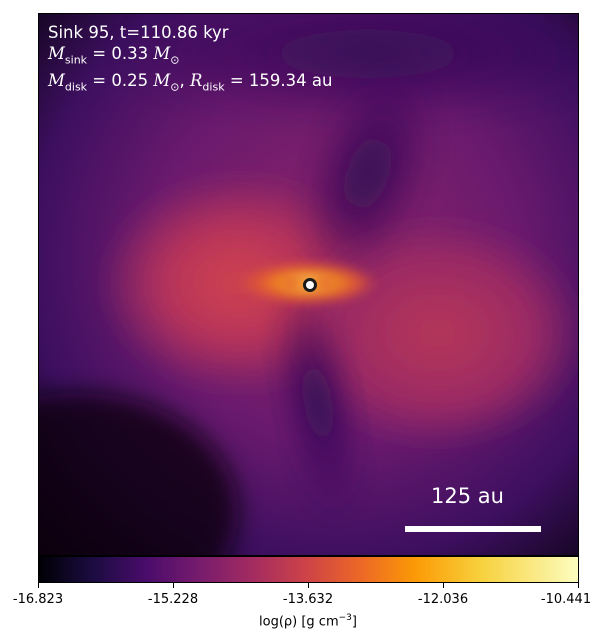 This screenshot has width=615, height=644. I want to click on colorbar-tick-label: -10.441, so click(566, 599).